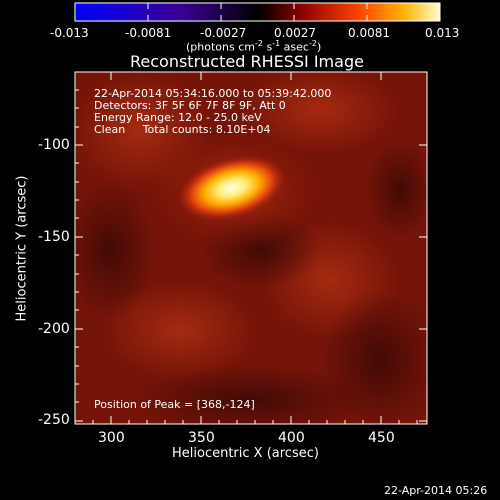 The height and width of the screenshot is (500, 500). I want to click on annotation-energy-range: Energy Range: 12.0 - 25.0 keV, so click(178, 117).